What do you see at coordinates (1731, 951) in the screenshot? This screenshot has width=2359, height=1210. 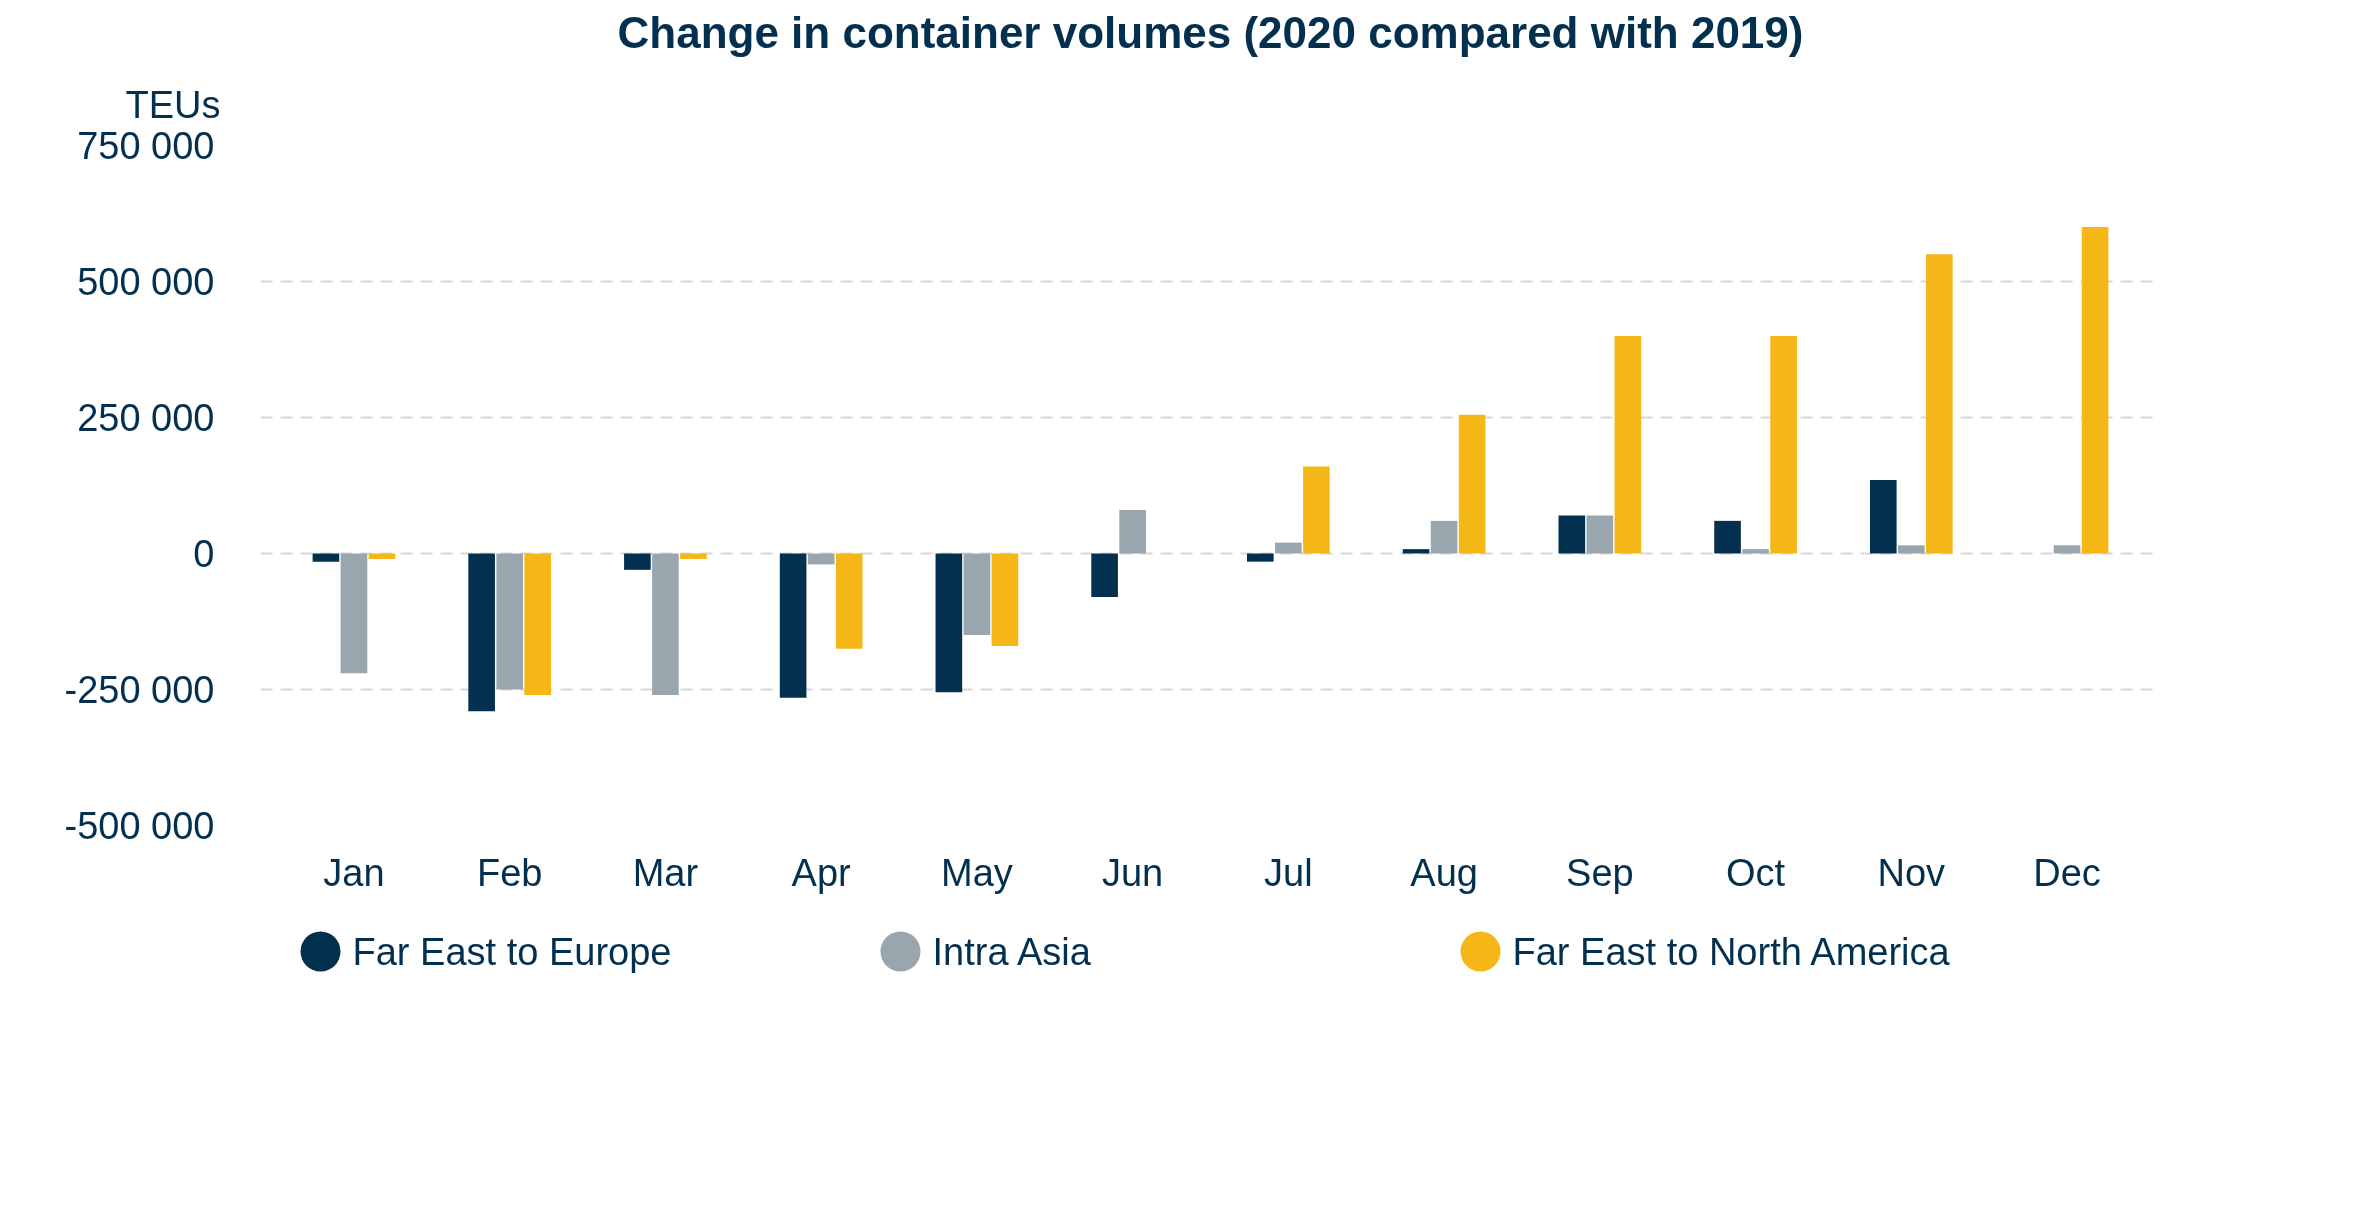 I see `legend-label: Far East to North America` at bounding box center [1731, 951].